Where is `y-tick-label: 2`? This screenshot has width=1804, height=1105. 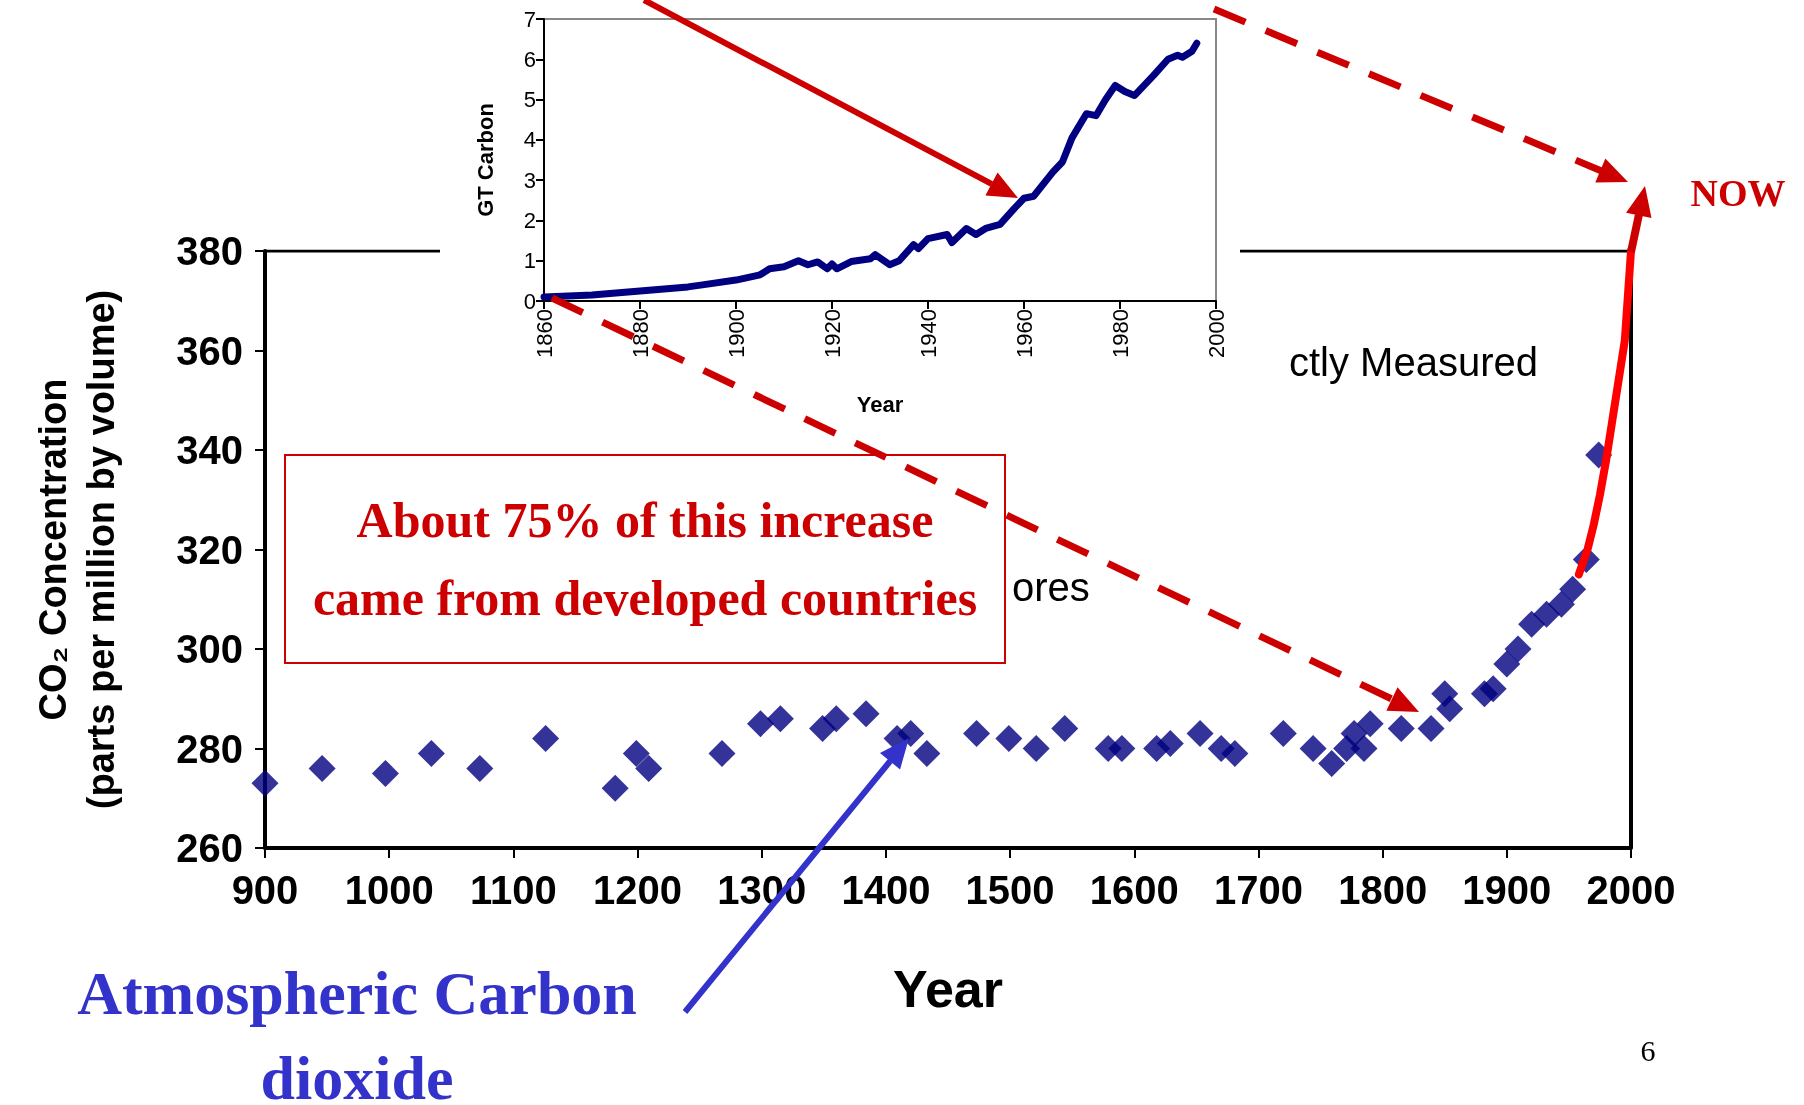
y-tick-label: 2 is located at coordinates (529, 220).